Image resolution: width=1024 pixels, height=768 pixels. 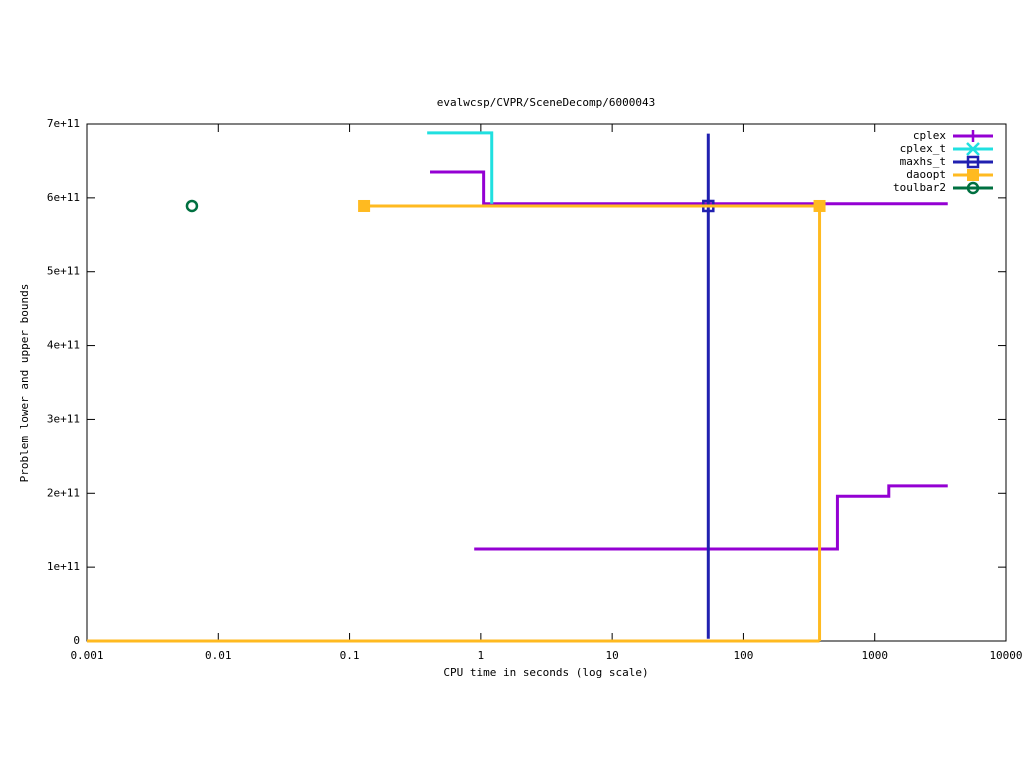 What do you see at coordinates (926, 174) in the screenshot?
I see `legend-label: daoopt` at bounding box center [926, 174].